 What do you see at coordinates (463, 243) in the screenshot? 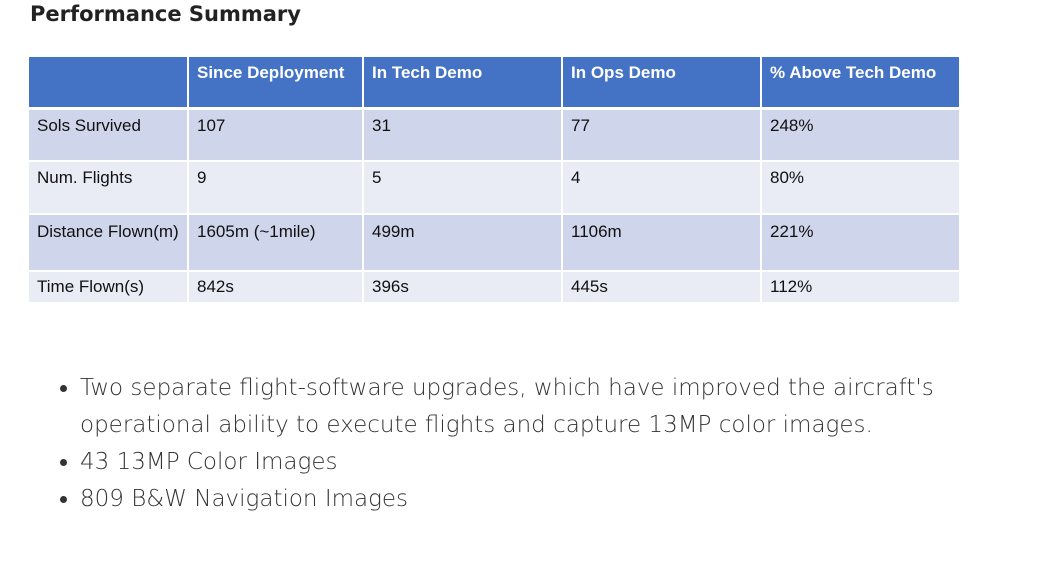
I see `table-cell: 499m` at bounding box center [463, 243].